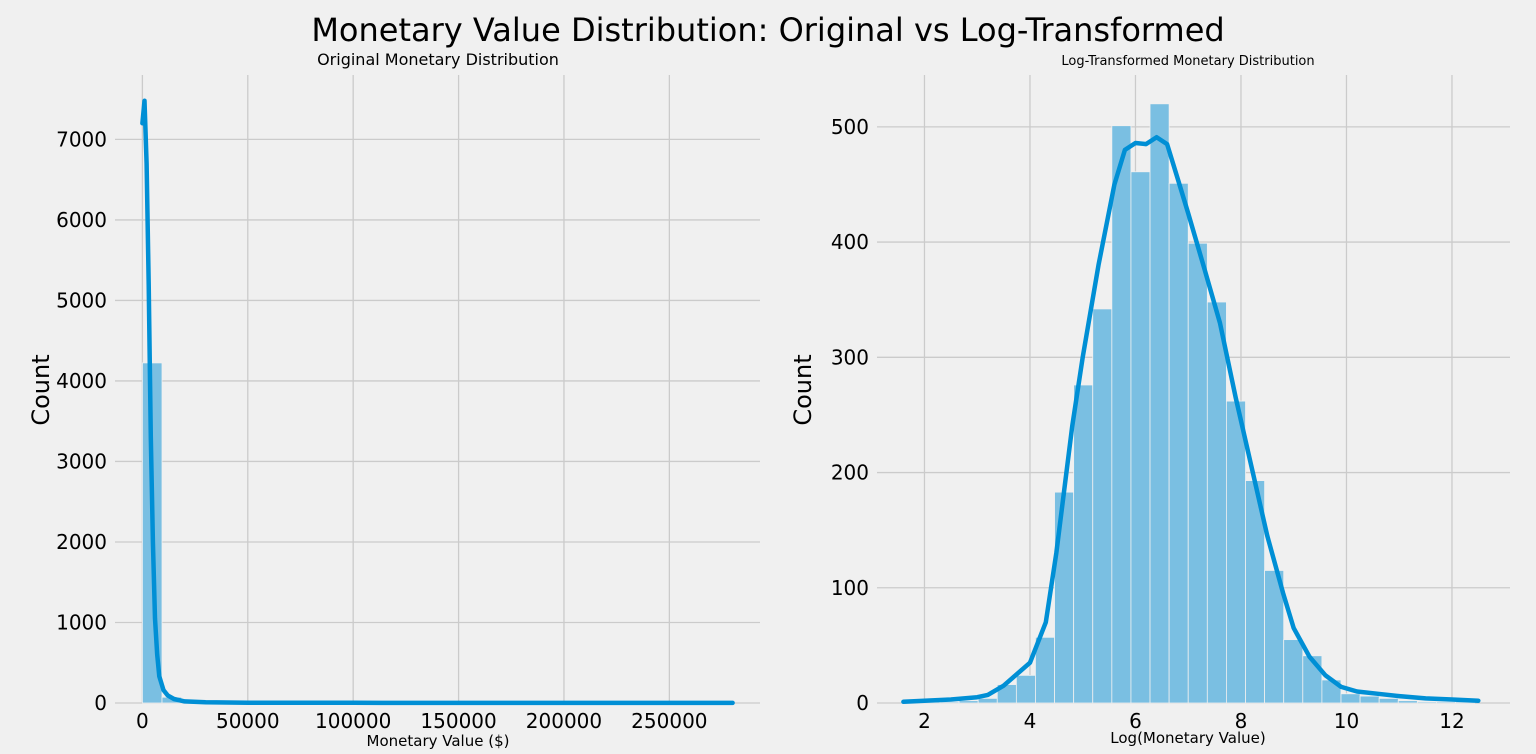 The image size is (1536, 754). What do you see at coordinates (850, 473) in the screenshot?
I see `log-y-tick-label: 200` at bounding box center [850, 473].